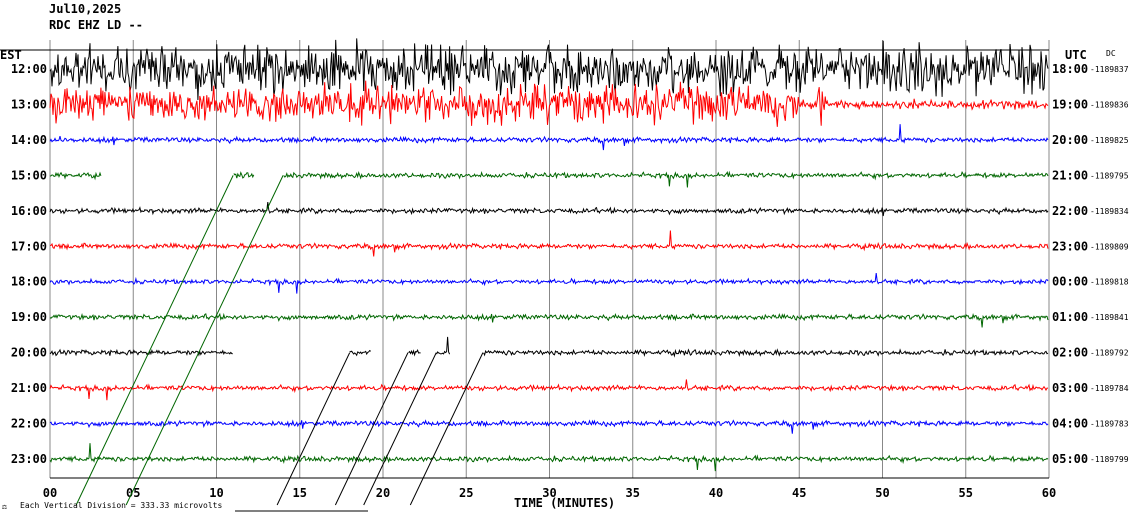  I want to click on corner-mark: ⚖, so click(4, 506).